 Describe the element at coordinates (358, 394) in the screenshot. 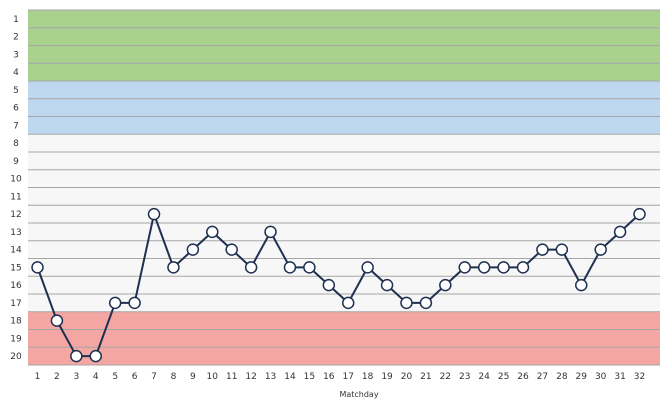

I see `x-axis-label: Matchday` at that location.